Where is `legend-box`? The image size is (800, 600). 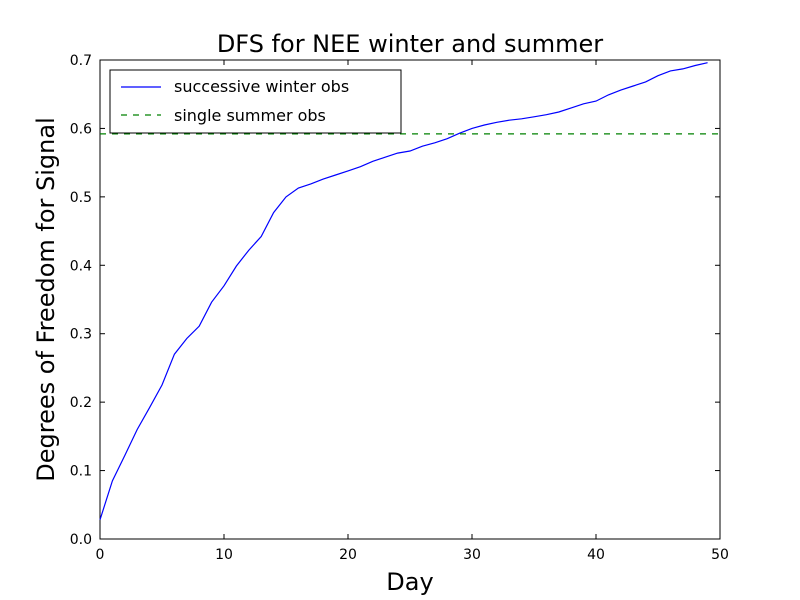 legend-box is located at coordinates (255, 101).